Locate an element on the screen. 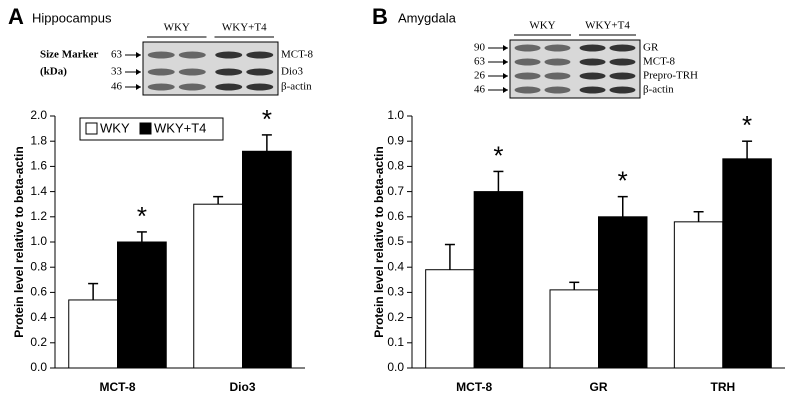 The width and height of the screenshot is (800, 402). x-tick-label: TRH is located at coordinates (722, 387).